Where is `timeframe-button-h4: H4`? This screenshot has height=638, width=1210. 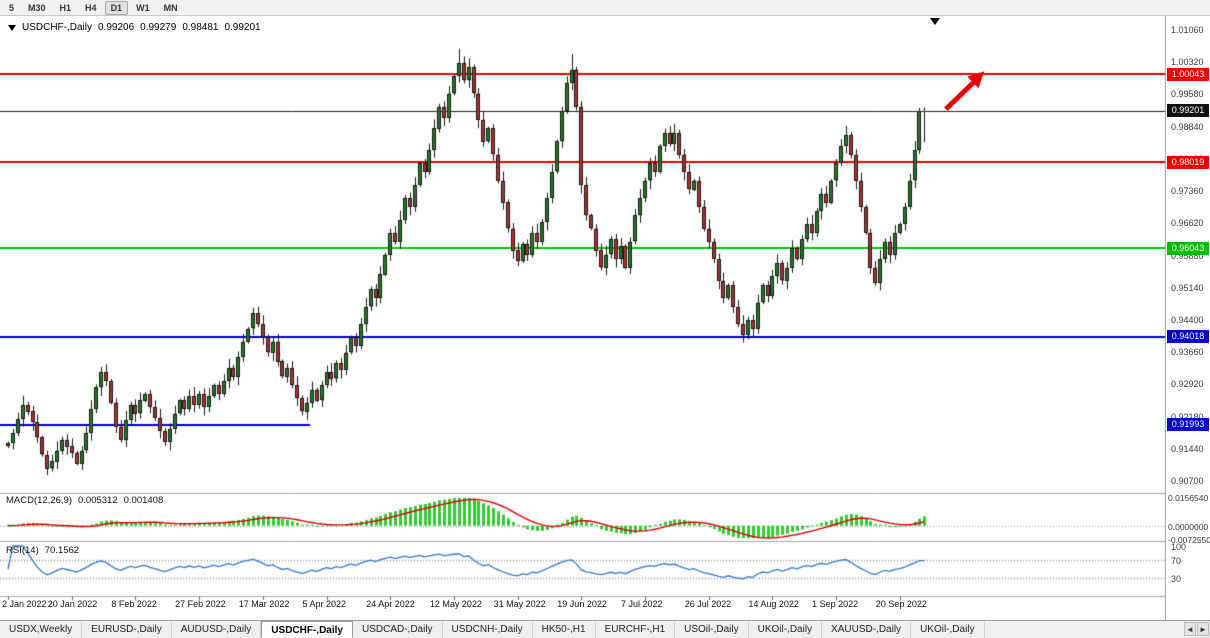 timeframe-button-h4: H4 is located at coordinates (91, 7).